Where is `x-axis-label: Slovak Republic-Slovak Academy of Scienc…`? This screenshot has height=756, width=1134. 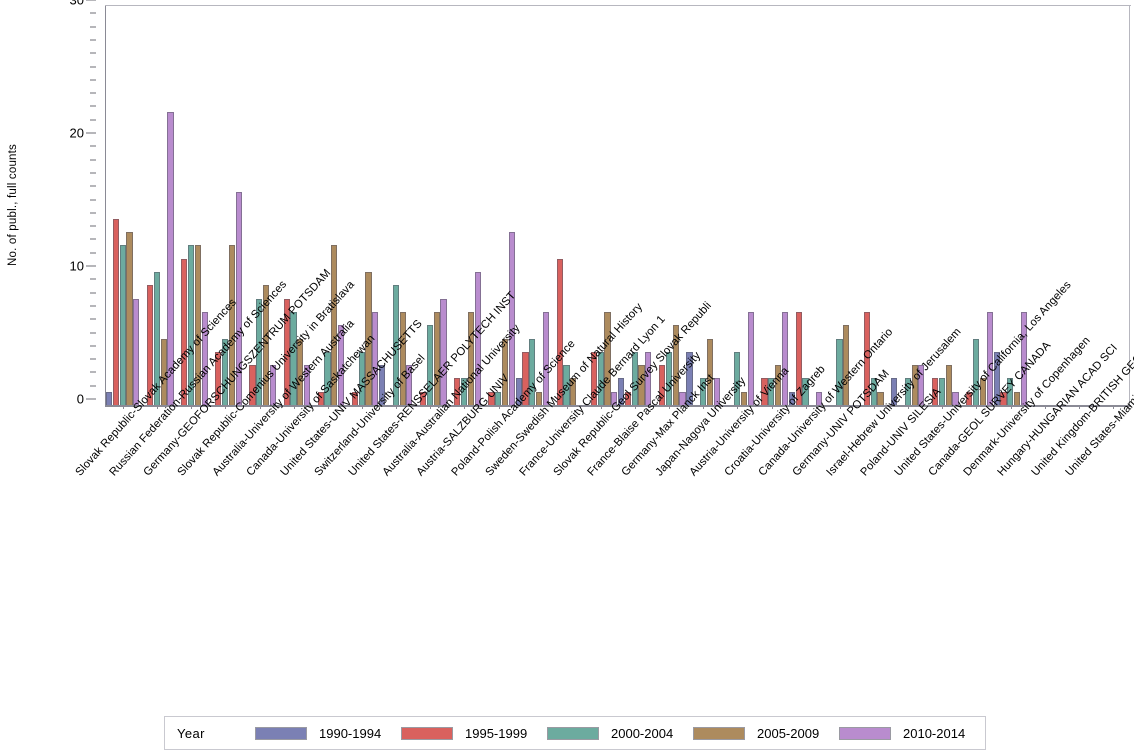
x-axis-label: Slovak Republic-Slovak Academy of Scienc… is located at coordinates (156, 387).